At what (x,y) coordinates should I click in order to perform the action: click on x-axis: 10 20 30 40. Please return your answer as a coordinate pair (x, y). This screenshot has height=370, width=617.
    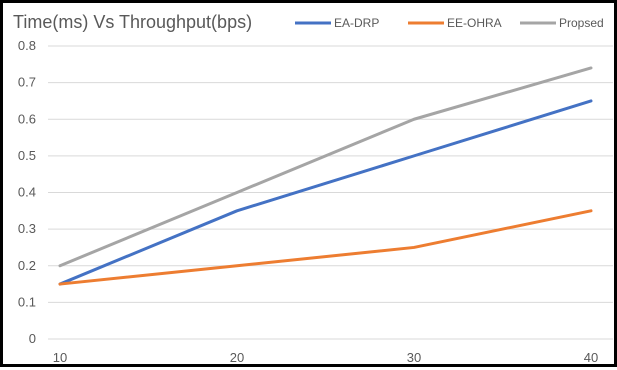
    Looking at the image, I should click on (325, 357).